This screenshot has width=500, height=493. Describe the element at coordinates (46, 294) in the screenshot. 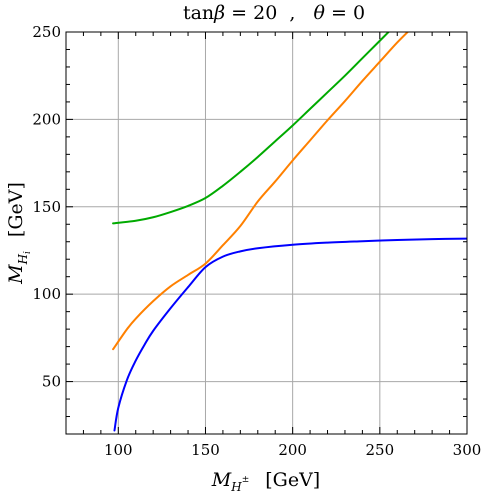

I see `y-tick-label: 100` at that location.